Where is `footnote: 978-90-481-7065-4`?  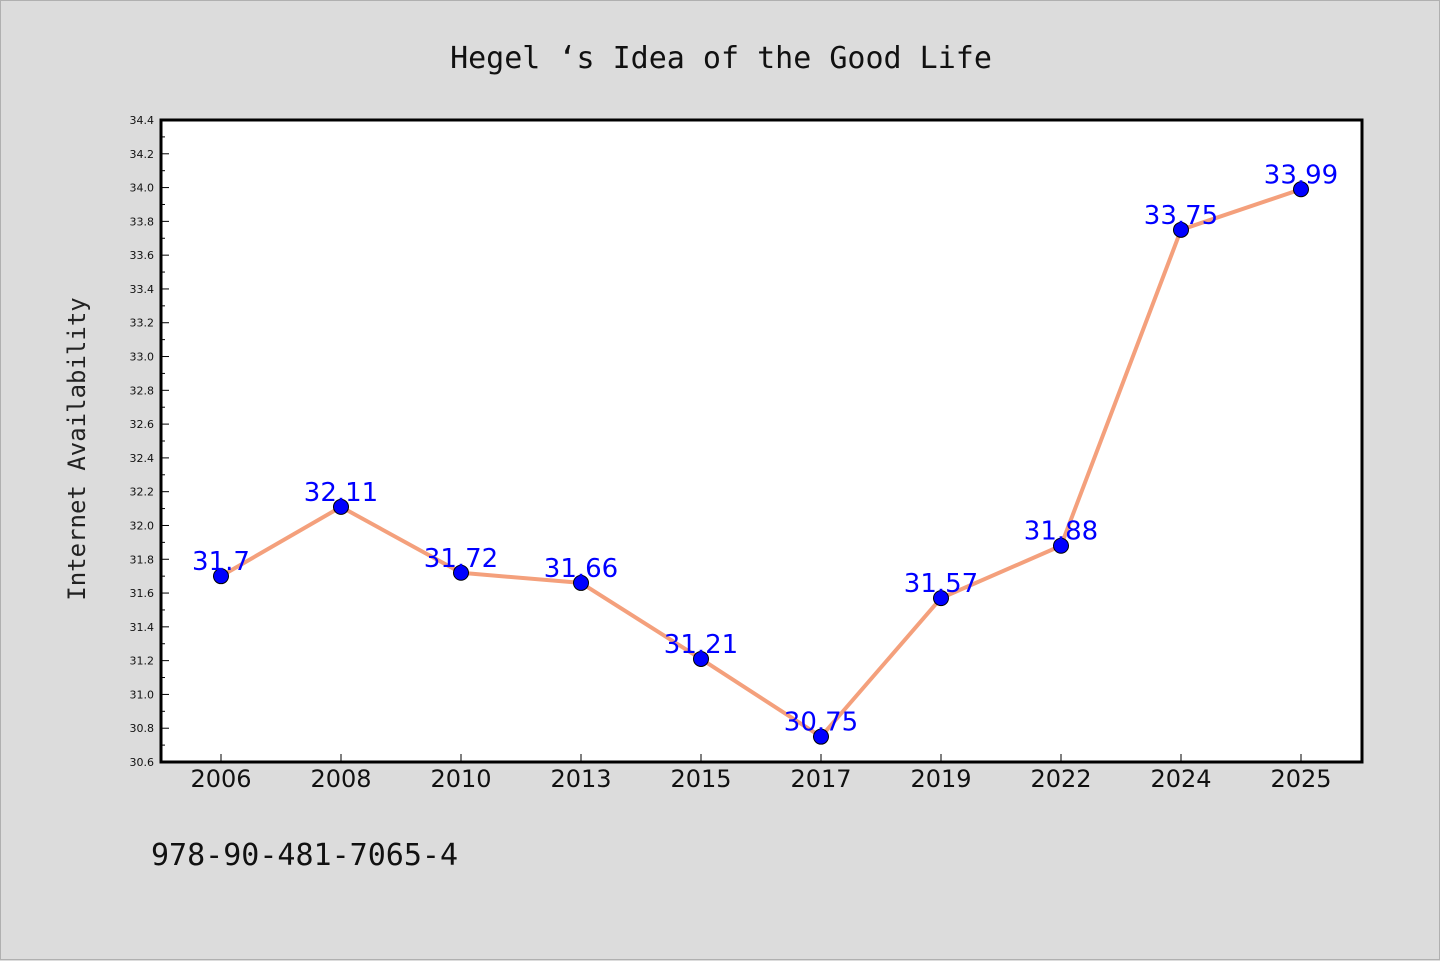
footnote: 978-90-481-7065-4 is located at coordinates (304, 855).